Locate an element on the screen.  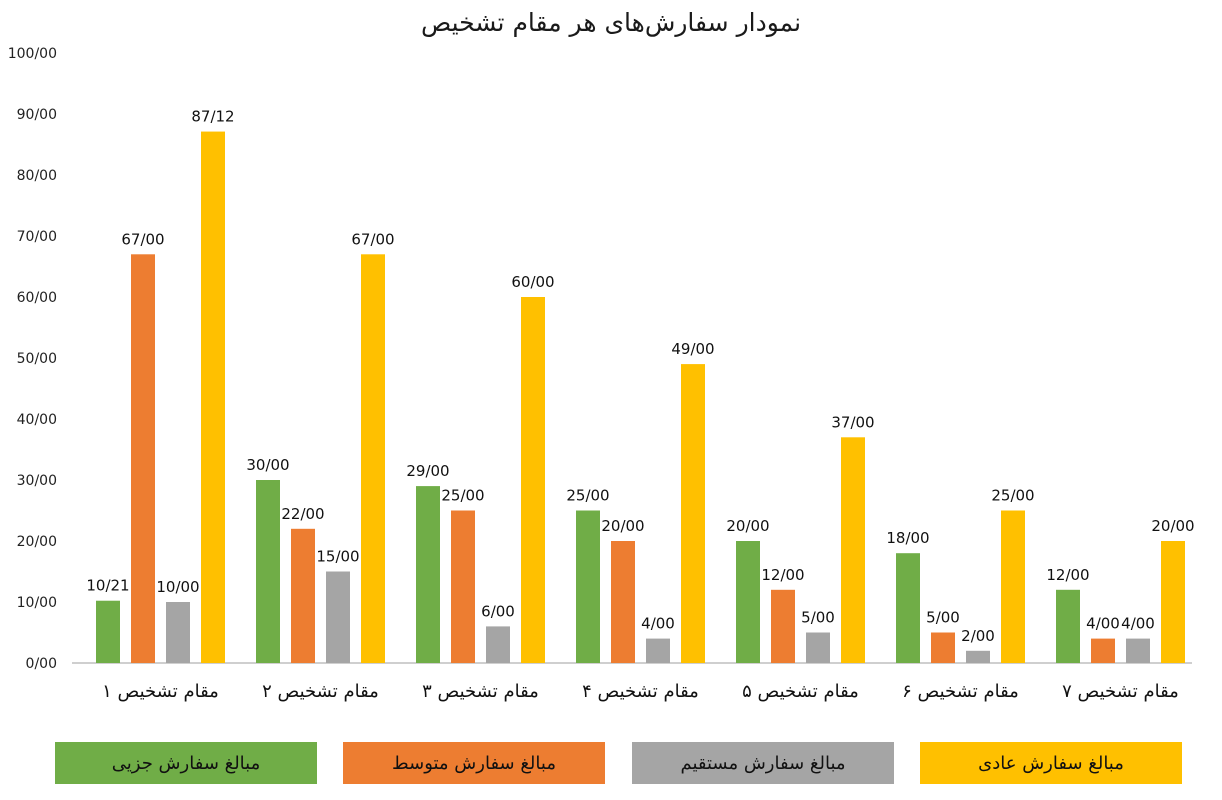
category-label: مقام تشخیص ۷ is located at coordinates (1120, 691).